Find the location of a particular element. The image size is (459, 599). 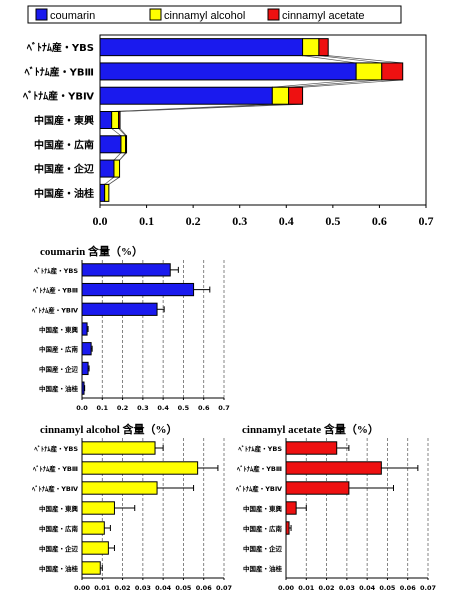

x-tick-label: 0.1 is located at coordinates (146, 221).